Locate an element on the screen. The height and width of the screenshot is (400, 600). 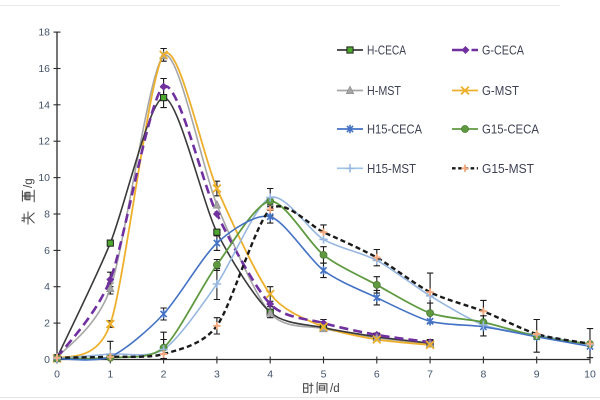
svg-text: 18 is located at coordinates (44, 33).